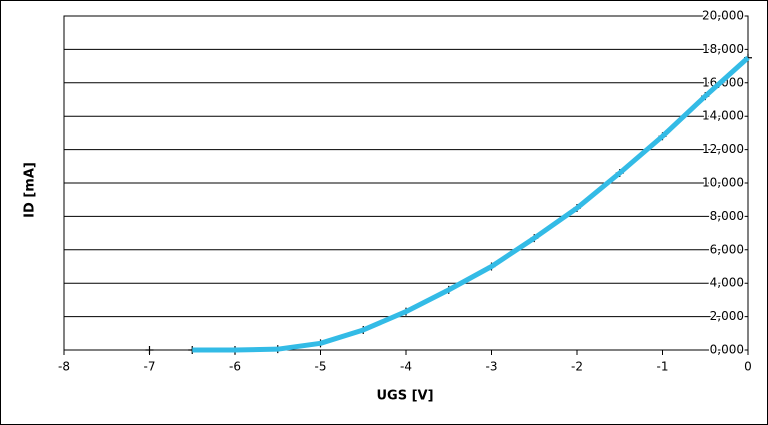  Describe the element at coordinates (150, 367) in the screenshot. I see `x-tick-label: -7` at that location.